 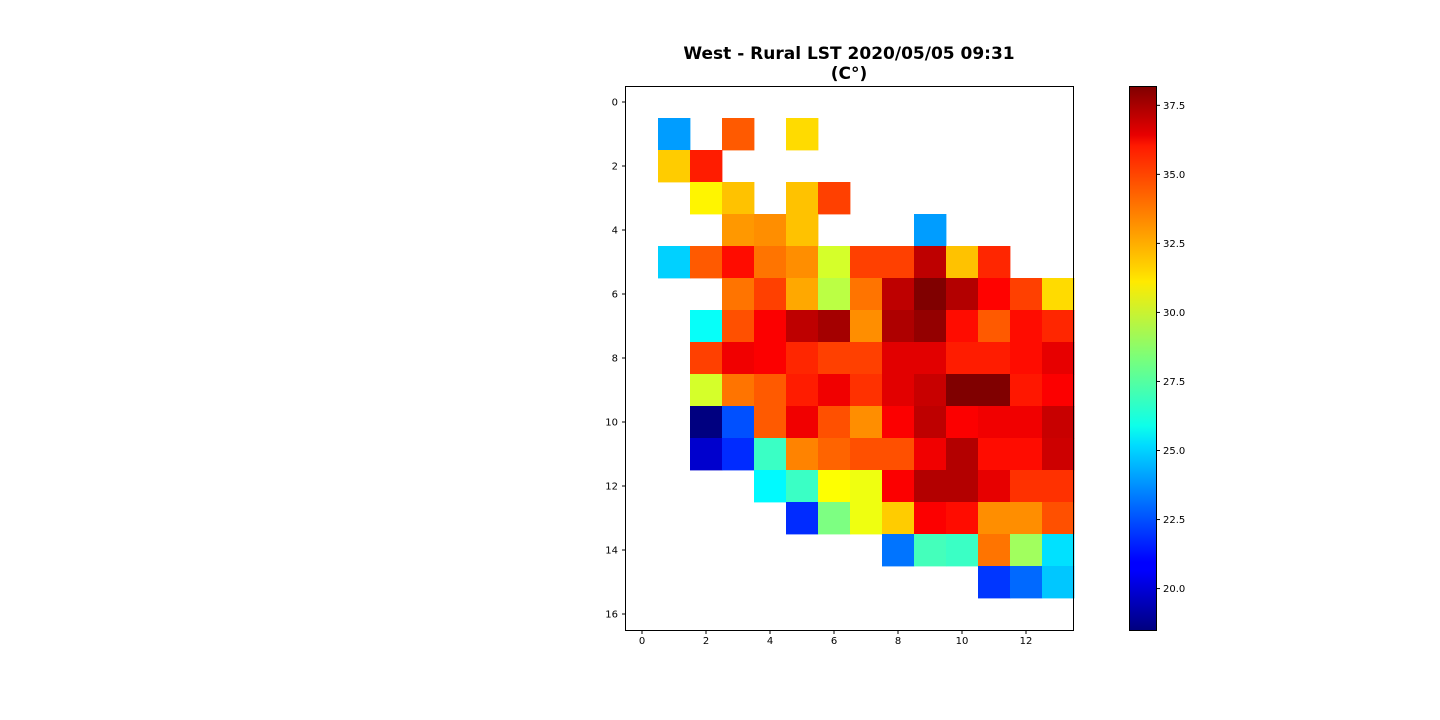 What do you see at coordinates (1174, 313) in the screenshot?
I see `colorbar-tick-label: 30.0` at bounding box center [1174, 313].